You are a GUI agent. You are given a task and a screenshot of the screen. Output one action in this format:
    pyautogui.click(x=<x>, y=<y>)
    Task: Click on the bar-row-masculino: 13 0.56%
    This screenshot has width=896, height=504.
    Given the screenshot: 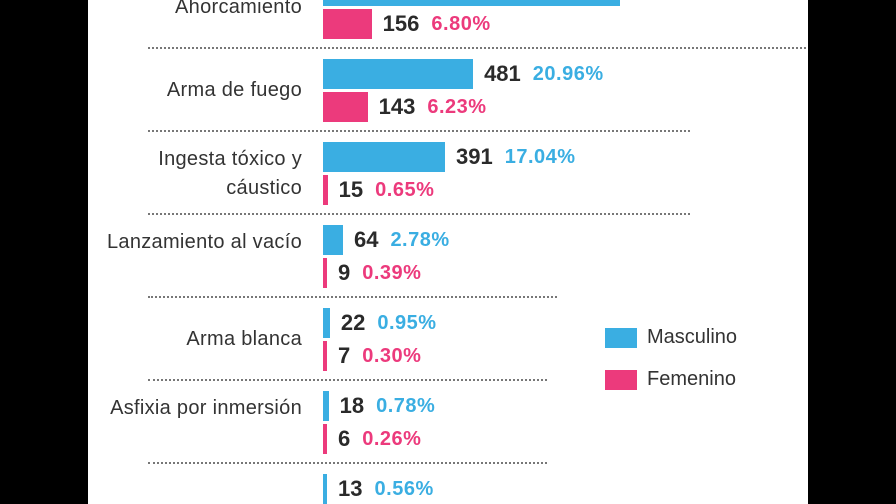 What is the action you would take?
    pyautogui.click(x=378, y=489)
    